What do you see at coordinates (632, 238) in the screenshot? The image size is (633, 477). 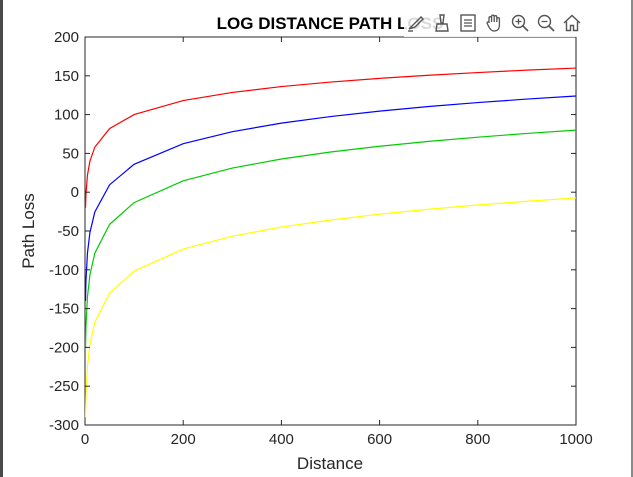 I see `window-border-right` at bounding box center [632, 238].